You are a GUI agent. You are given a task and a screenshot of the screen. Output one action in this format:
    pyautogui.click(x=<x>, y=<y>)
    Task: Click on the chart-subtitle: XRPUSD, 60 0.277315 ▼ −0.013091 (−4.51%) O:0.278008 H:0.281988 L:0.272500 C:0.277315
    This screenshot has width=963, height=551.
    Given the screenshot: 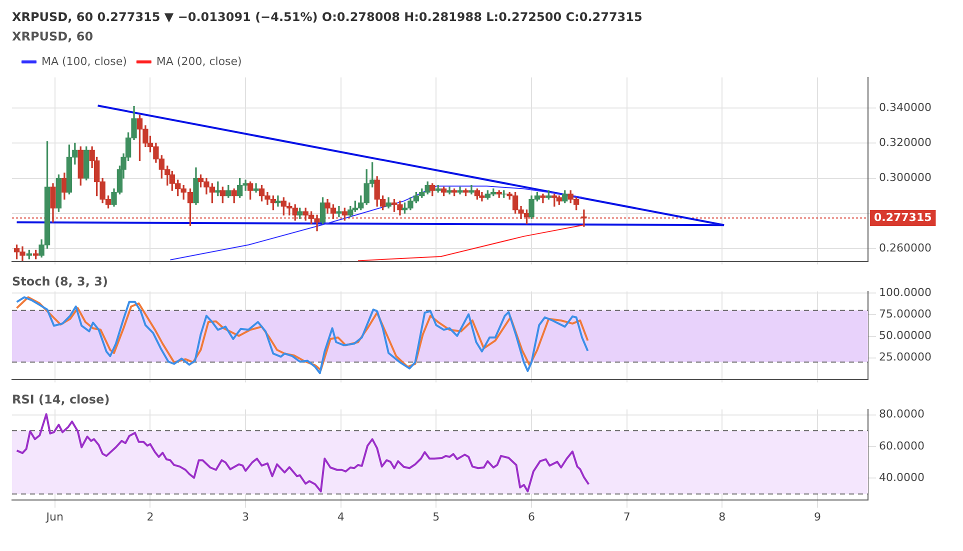 What is the action you would take?
    pyautogui.click(x=327, y=17)
    